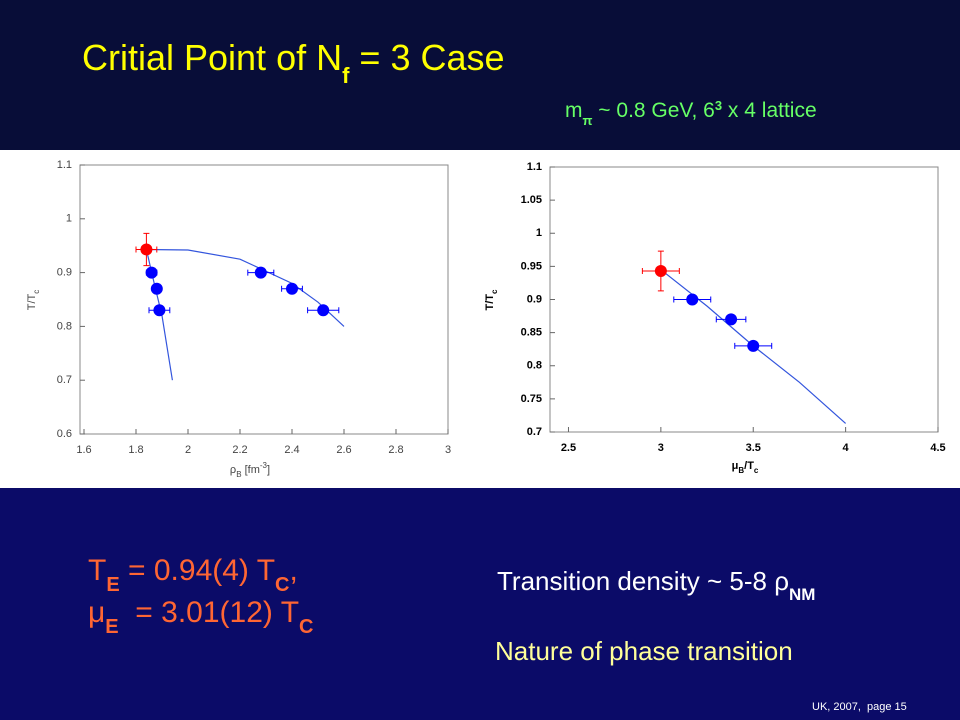 The image size is (960, 720). Describe the element at coordinates (197, 570) in the screenshot. I see `result-part: = 0.94(4) T` at that location.